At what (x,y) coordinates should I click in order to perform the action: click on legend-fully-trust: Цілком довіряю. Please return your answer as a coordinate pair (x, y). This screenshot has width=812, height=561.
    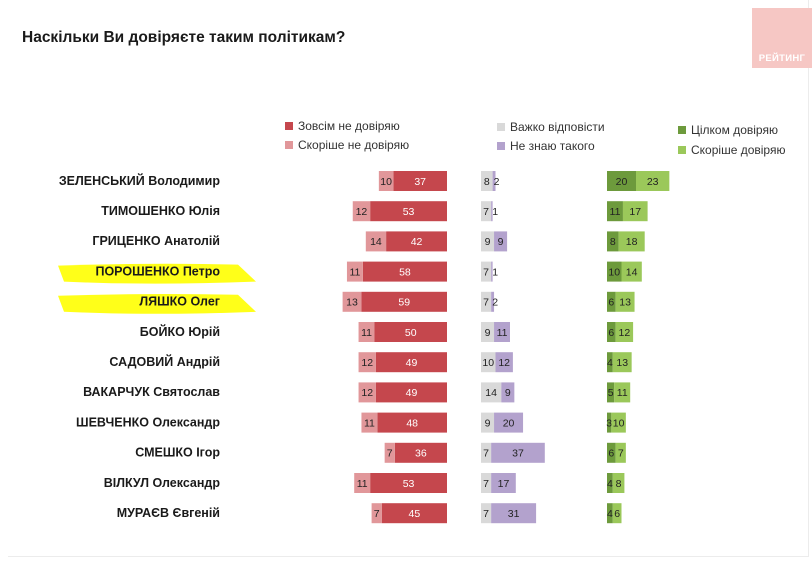
    Looking at the image, I should click on (728, 130).